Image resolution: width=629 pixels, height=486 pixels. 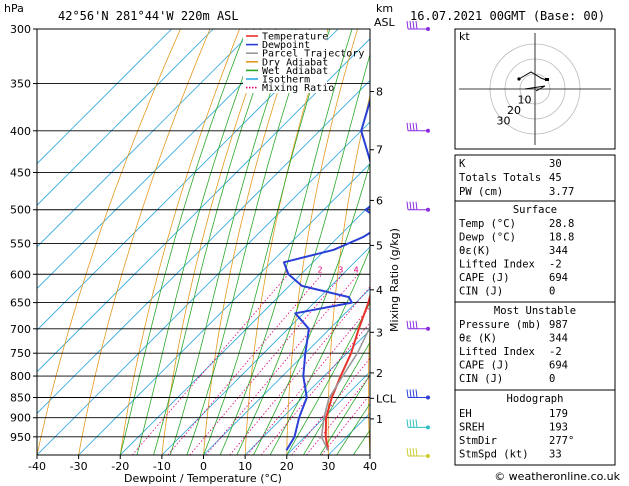 I want to click on height-tick-label: 1, so click(x=379, y=419).